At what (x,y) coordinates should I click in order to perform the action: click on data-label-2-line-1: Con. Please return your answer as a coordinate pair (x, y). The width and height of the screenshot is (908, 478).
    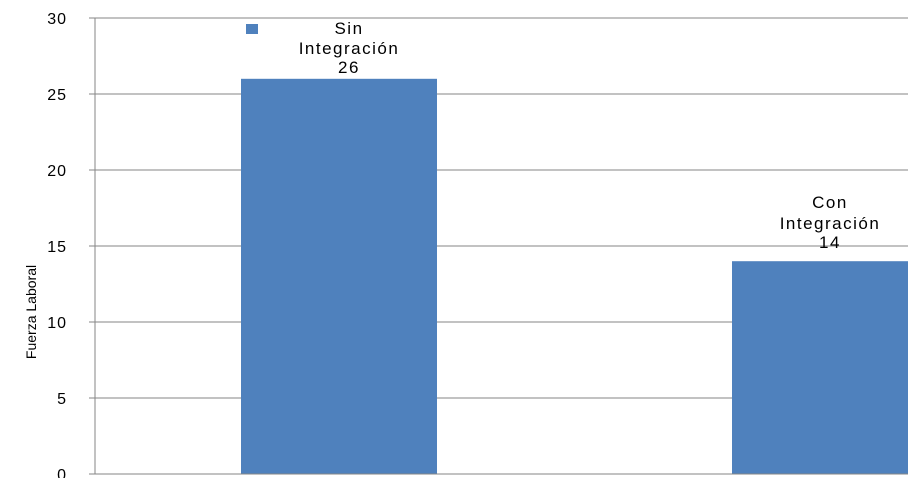
    Looking at the image, I should click on (830, 202).